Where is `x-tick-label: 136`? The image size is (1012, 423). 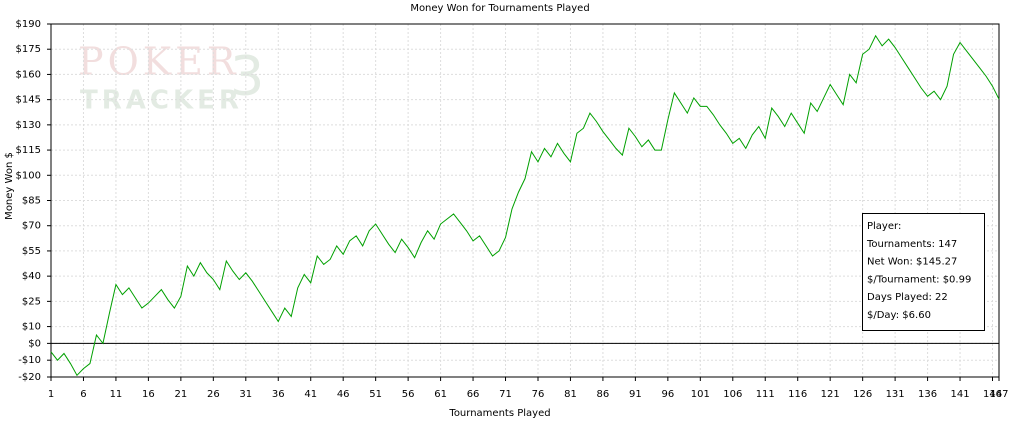 x-tick-label: 136 is located at coordinates (927, 394).